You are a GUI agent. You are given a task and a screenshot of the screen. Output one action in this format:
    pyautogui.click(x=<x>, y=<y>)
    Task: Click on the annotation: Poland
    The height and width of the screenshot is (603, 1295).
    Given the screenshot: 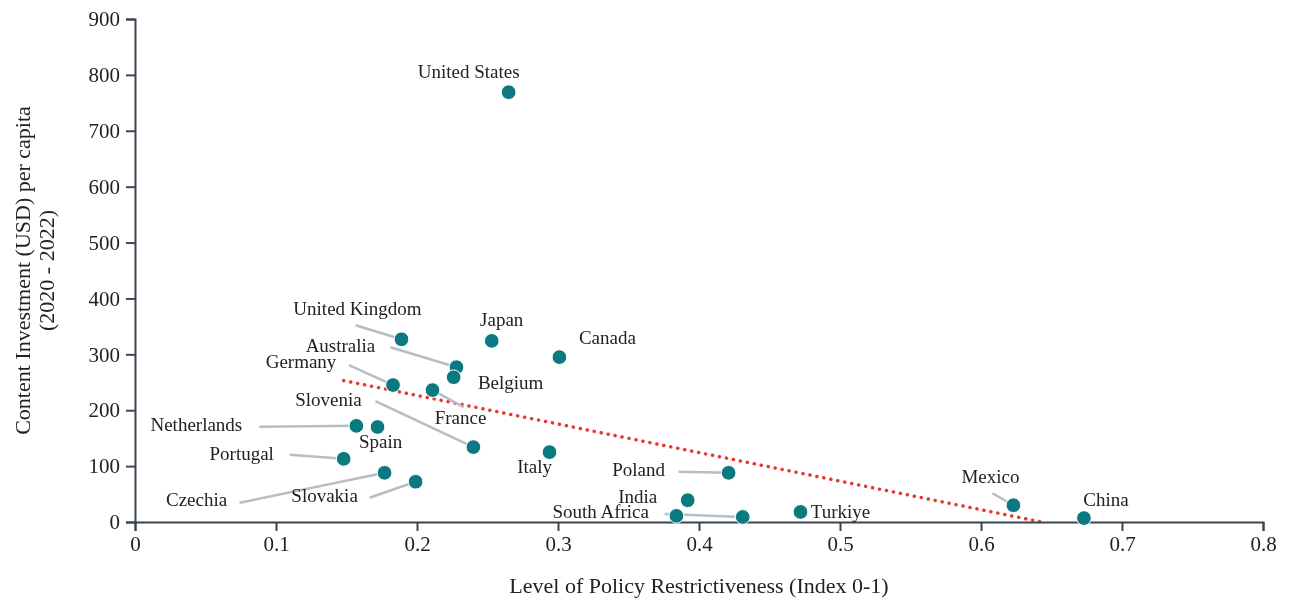 What is the action you would take?
    pyautogui.click(x=639, y=470)
    